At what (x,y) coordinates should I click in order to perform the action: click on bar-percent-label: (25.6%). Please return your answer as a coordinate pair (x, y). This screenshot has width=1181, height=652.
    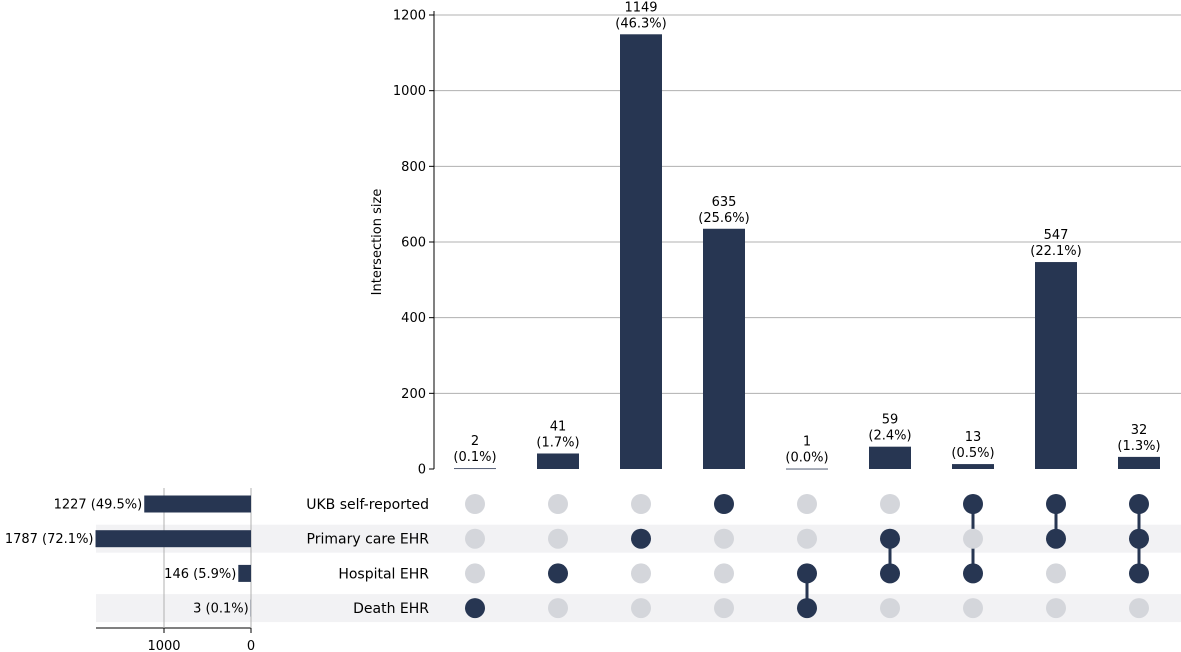
    Looking at the image, I should click on (723, 218).